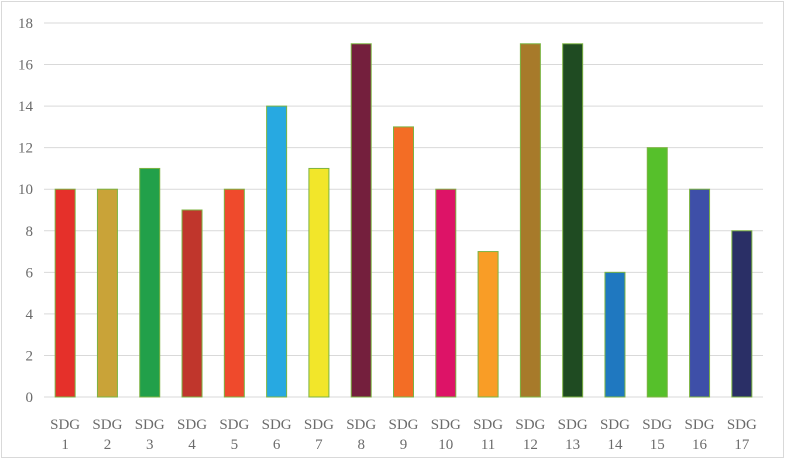 The width and height of the screenshot is (787, 462). What do you see at coordinates (404, 445) in the screenshot?
I see `x-category-number: 9` at bounding box center [404, 445].